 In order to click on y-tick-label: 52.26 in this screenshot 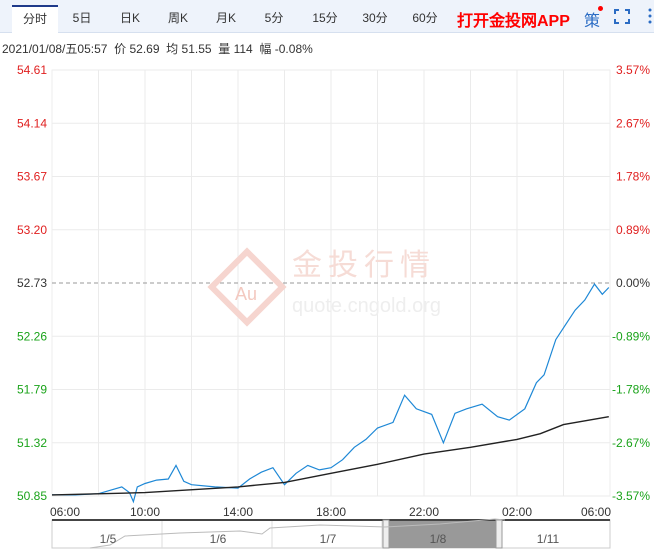, I will do `click(32, 336)`.